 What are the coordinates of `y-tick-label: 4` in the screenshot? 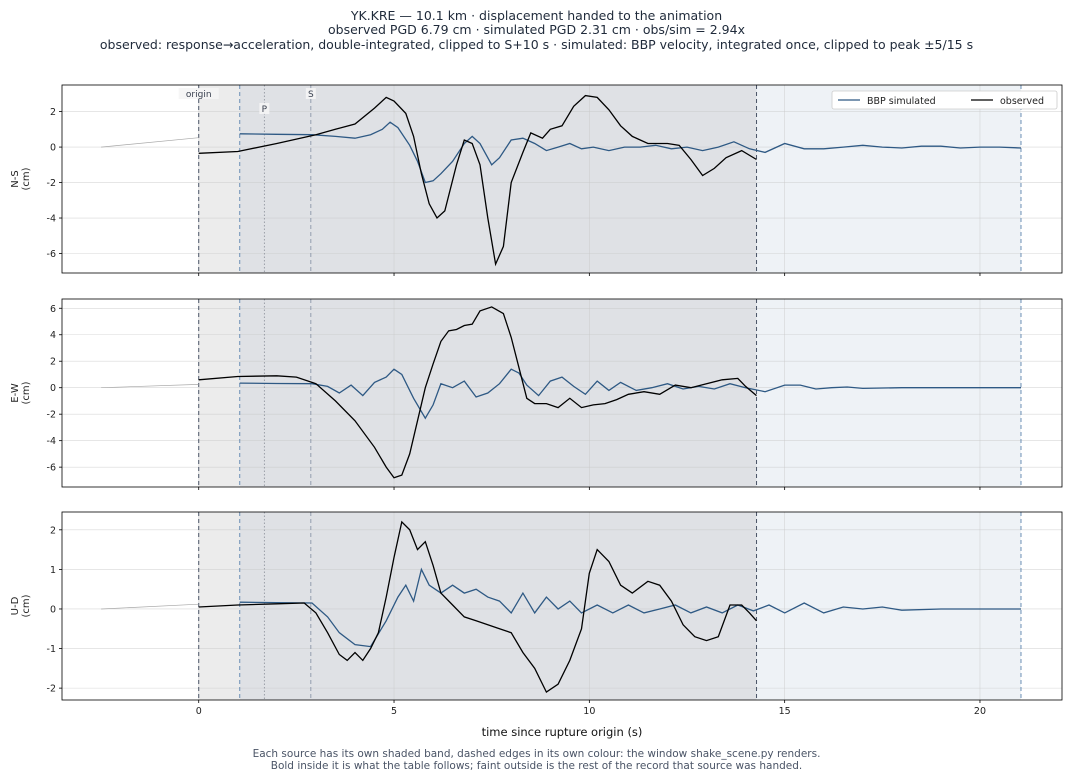 It's located at (53, 335).